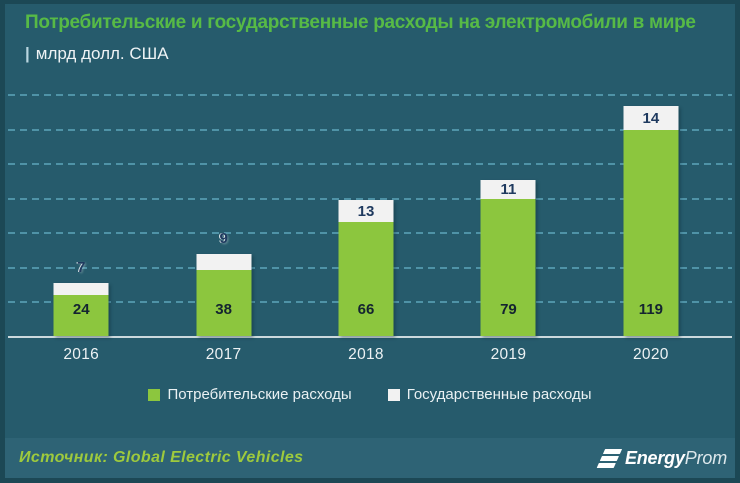  What do you see at coordinates (81, 267) in the screenshot?
I see `government-value-label-2016: 7` at bounding box center [81, 267].